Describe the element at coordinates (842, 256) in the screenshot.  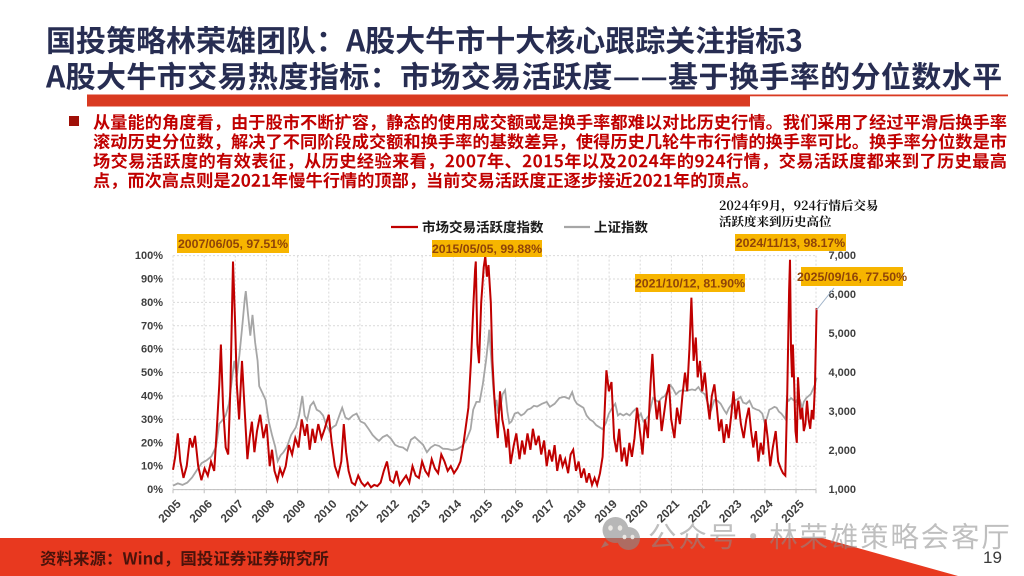
I see `svg-text: 7,000` at that location.